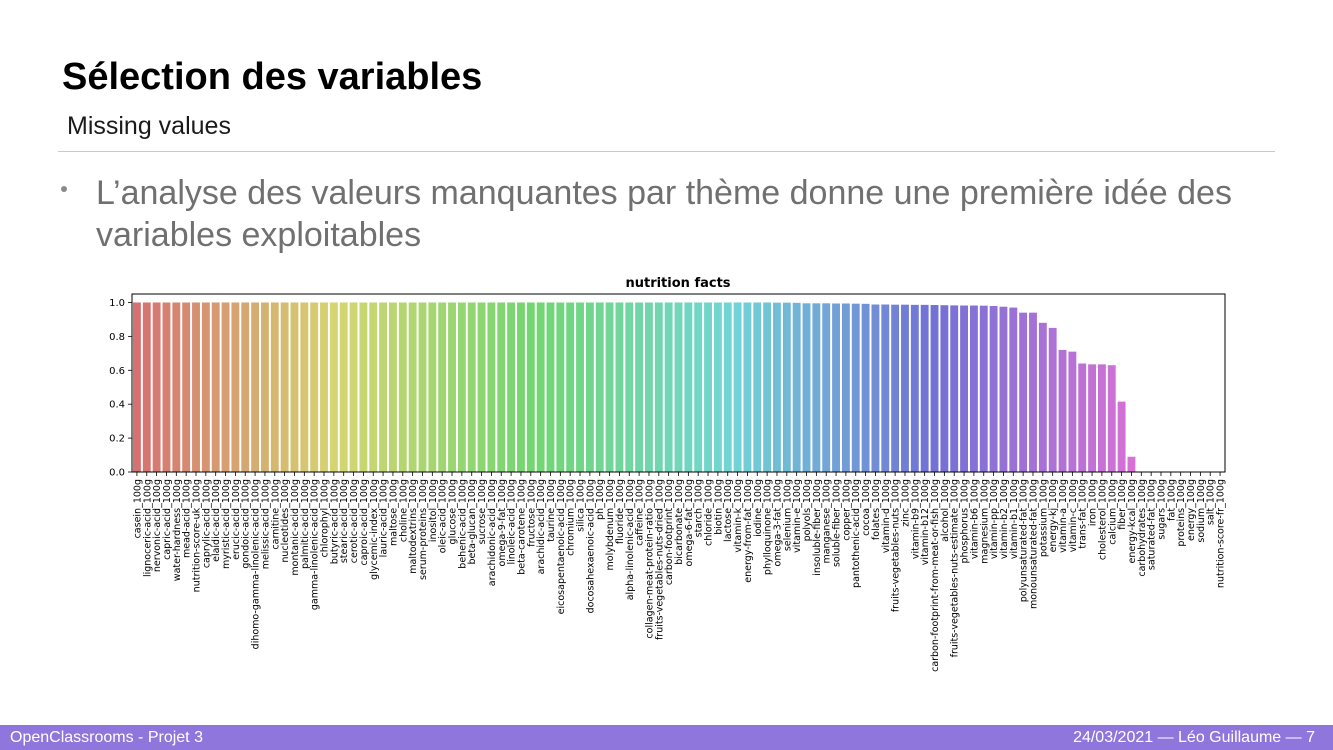  What do you see at coordinates (541, 526) in the screenshot?
I see `x-tick-label: arachidic-acid_100g` at bounding box center [541, 526].